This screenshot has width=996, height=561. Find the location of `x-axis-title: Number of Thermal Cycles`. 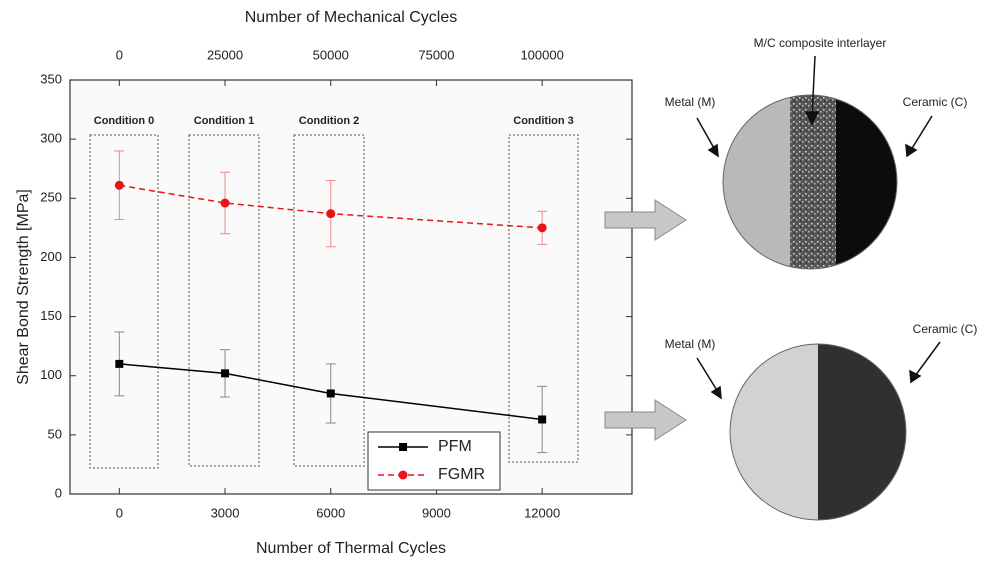

x-axis-title: Number of Thermal Cycles is located at coordinates (351, 548).